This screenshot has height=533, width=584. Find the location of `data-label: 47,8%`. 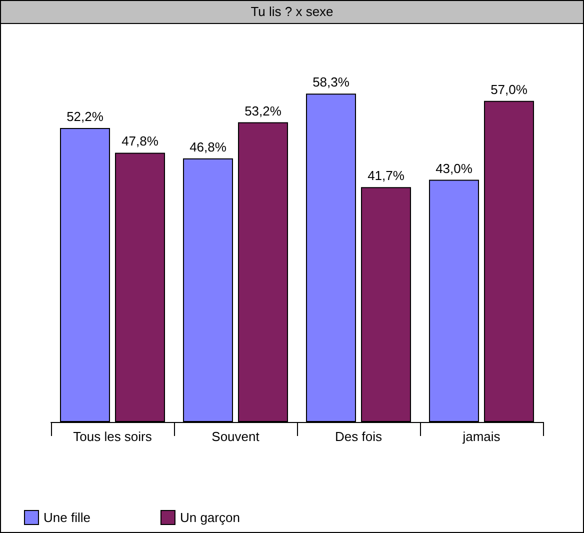

data-label: 47,8% is located at coordinates (140, 141).